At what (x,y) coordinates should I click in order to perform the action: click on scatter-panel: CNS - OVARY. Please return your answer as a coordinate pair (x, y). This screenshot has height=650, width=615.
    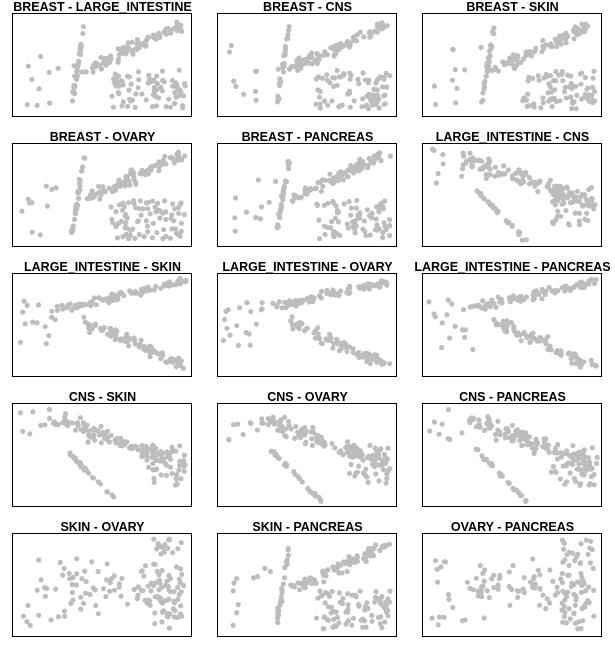
    Looking at the image, I should click on (307, 455).